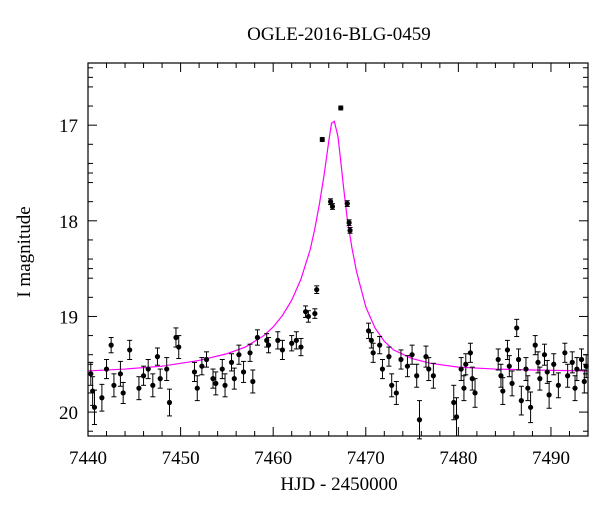  What do you see at coordinates (24, 251) in the screenshot?
I see `y-axis-label: I magnitude` at bounding box center [24, 251].